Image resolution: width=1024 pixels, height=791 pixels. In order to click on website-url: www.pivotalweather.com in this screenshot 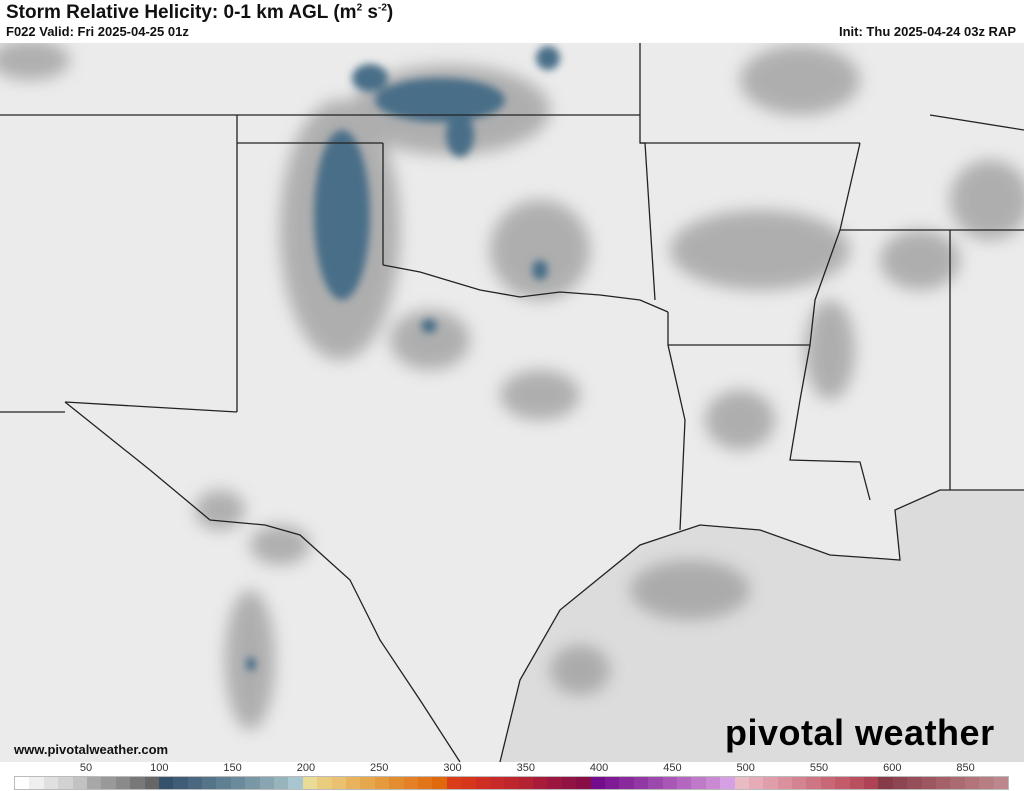, I will do `click(91, 749)`.